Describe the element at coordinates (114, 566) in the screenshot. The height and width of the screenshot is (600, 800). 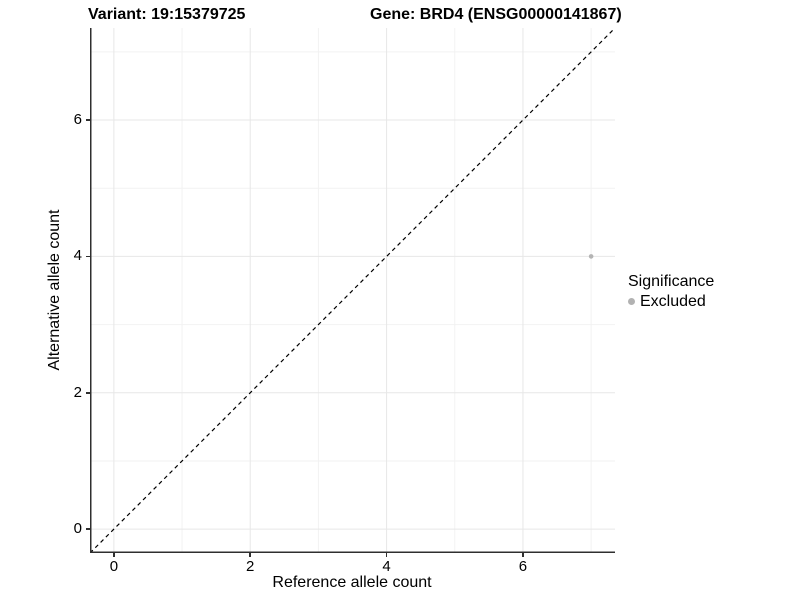
I see `x-tick-label: 0` at that location.